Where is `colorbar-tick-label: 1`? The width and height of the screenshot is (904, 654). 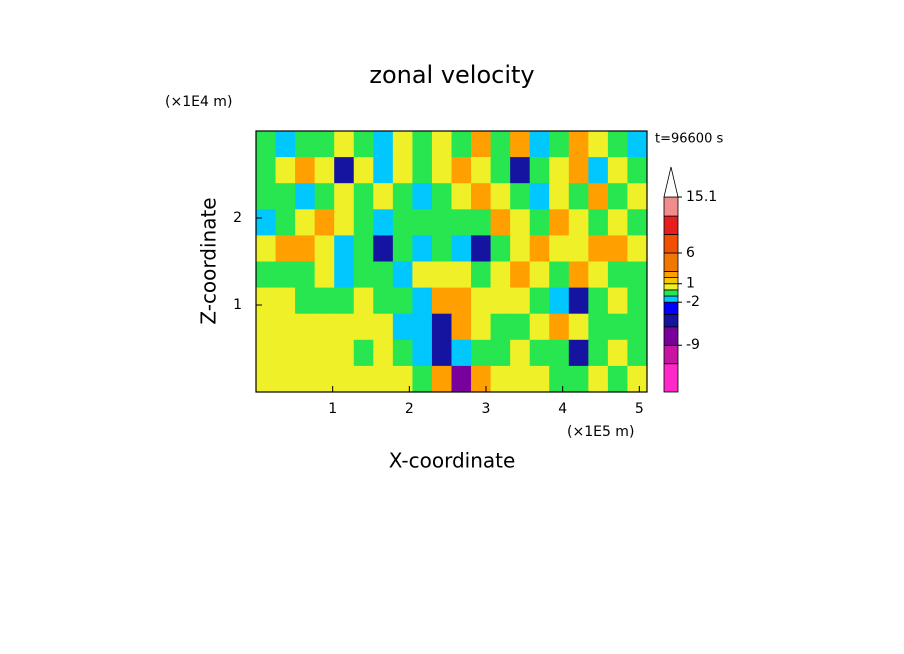
colorbar-tick-label: 1 is located at coordinates (690, 284).